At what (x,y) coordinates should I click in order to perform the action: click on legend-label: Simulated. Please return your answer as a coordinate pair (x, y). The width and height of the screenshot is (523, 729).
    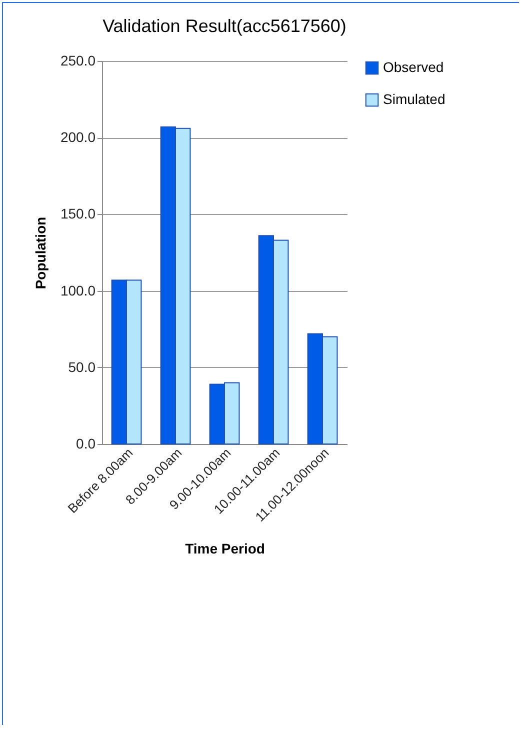
    Looking at the image, I should click on (414, 99).